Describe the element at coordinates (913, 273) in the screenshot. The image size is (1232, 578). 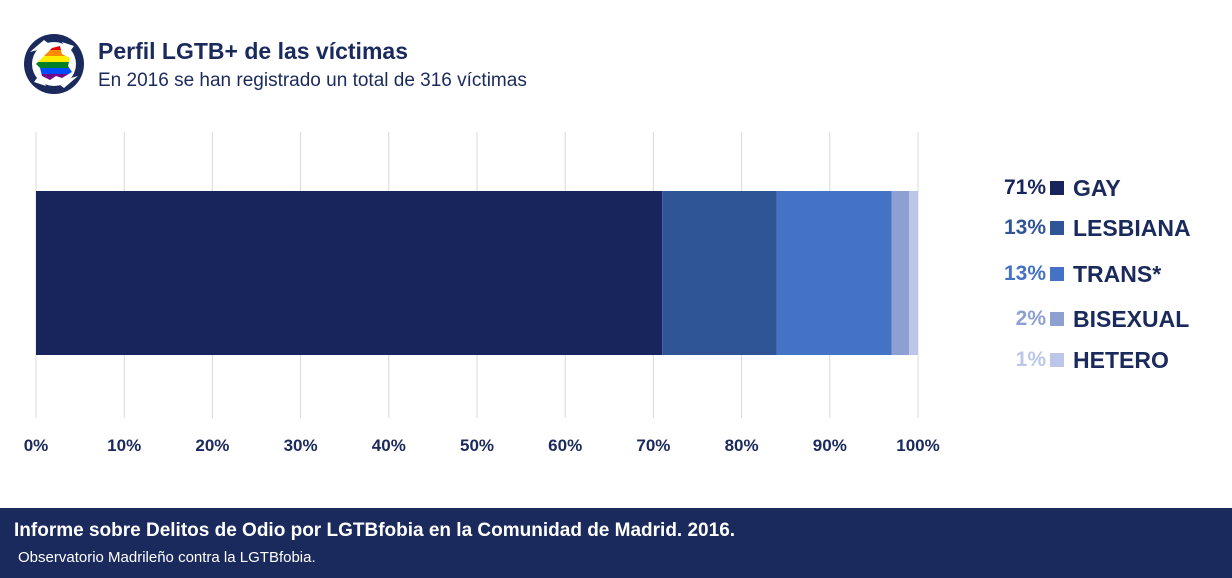
I see `bar-segment-hetero` at that location.